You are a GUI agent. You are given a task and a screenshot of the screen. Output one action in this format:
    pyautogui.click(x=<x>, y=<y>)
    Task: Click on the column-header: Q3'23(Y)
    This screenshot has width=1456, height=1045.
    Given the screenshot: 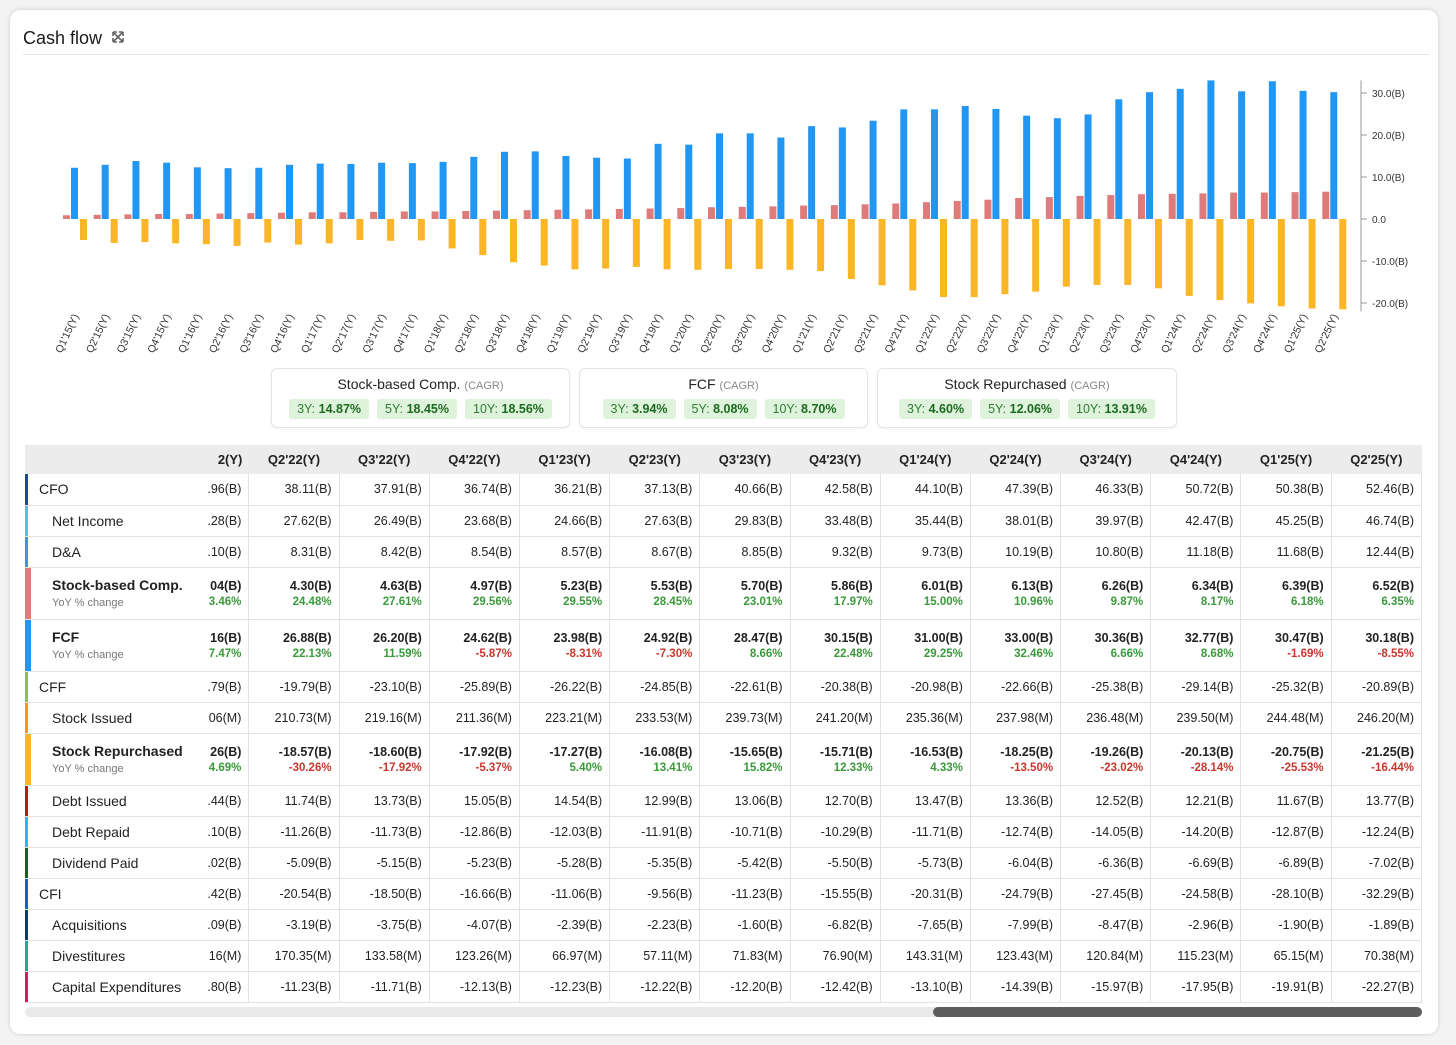 What is the action you would take?
    pyautogui.click(x=745, y=459)
    